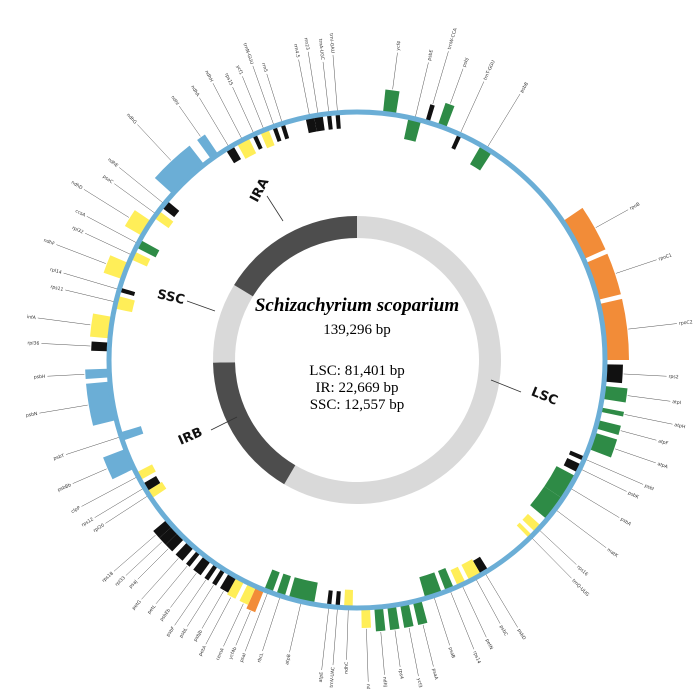 The image size is (700, 689). I want to click on gene-leader-ndhJ, so click(382, 653).